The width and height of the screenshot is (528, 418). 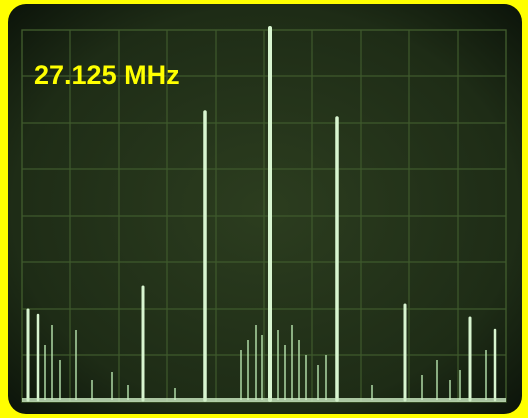 I want to click on frequency-label: 27.125 MHz, so click(x=107, y=75).